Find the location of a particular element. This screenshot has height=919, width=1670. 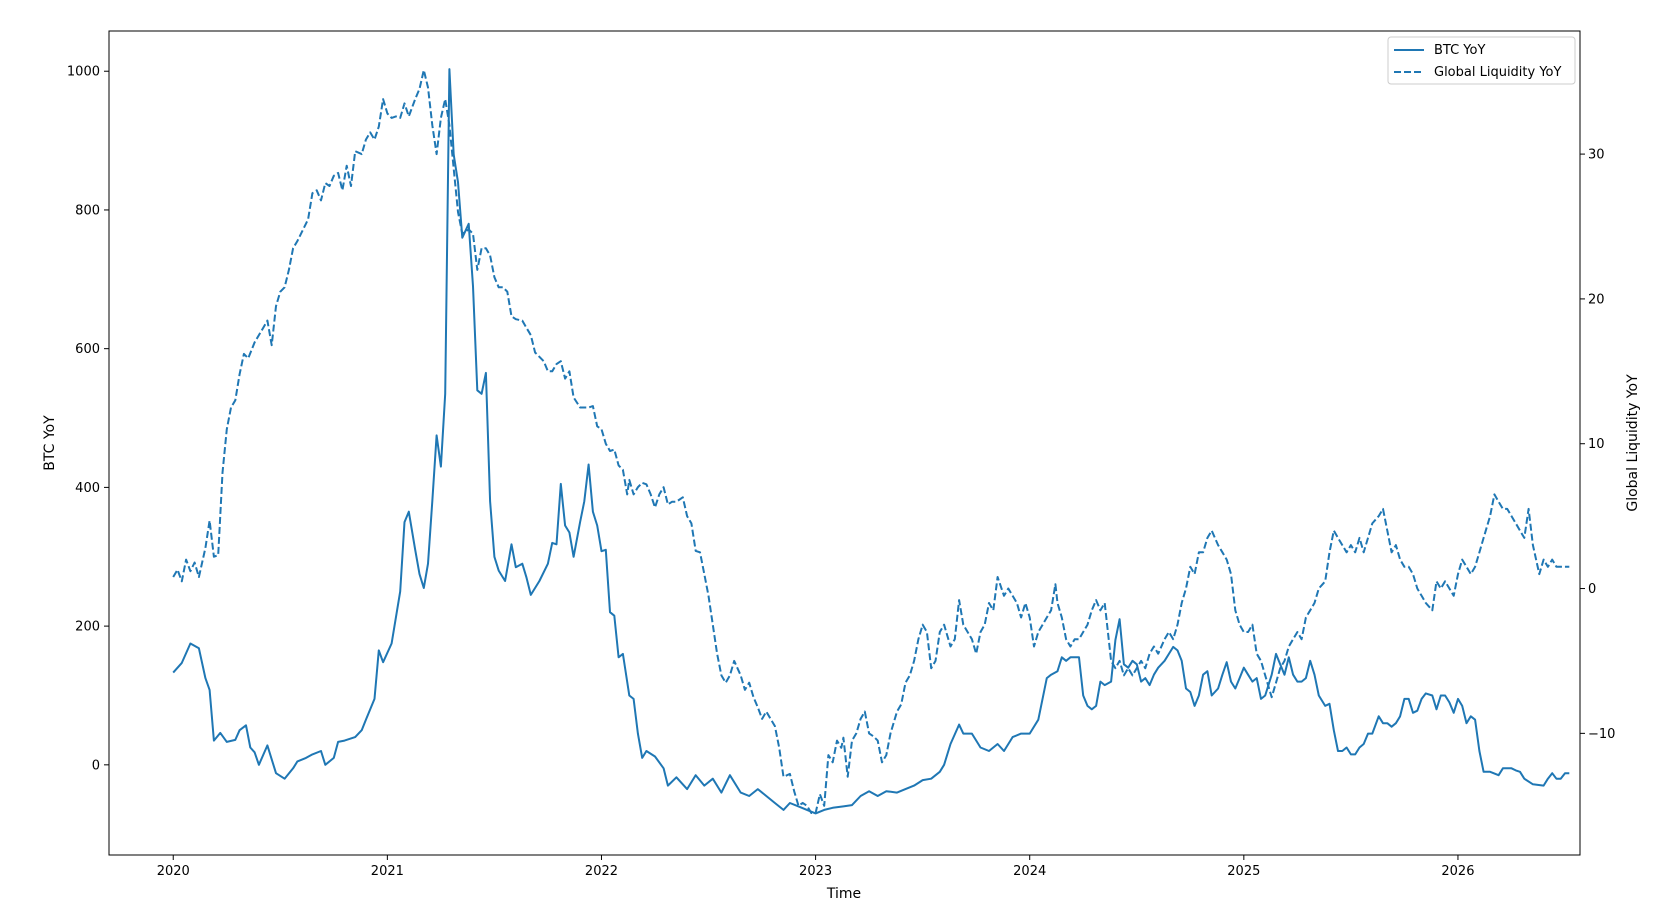

legend: BTC YoY Global Liquidity YoY is located at coordinates (1481, 60).